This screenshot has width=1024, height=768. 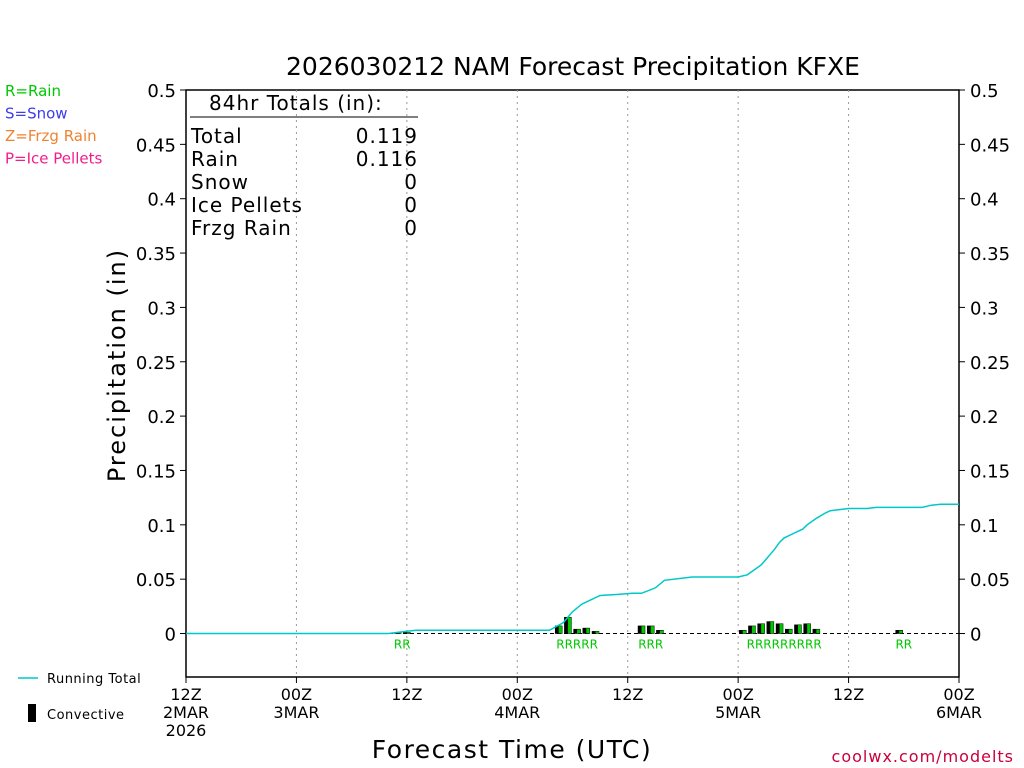 I want to click on ptype-legend-entry: S=Snow, so click(x=36, y=114).